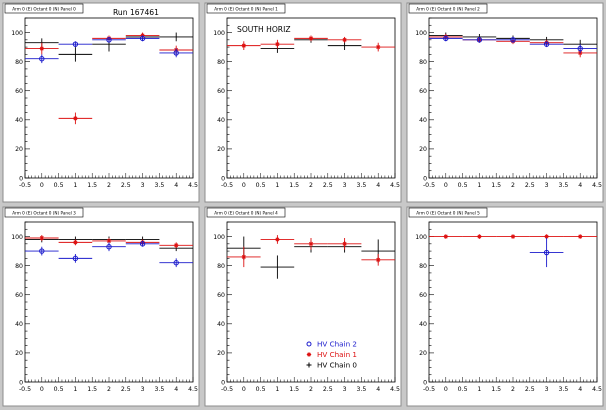  Describe the element at coordinates (44, 213) in the screenshot. I see `pad-title: Arm 0 (E) Octant 0 (N) Panel 3` at that location.